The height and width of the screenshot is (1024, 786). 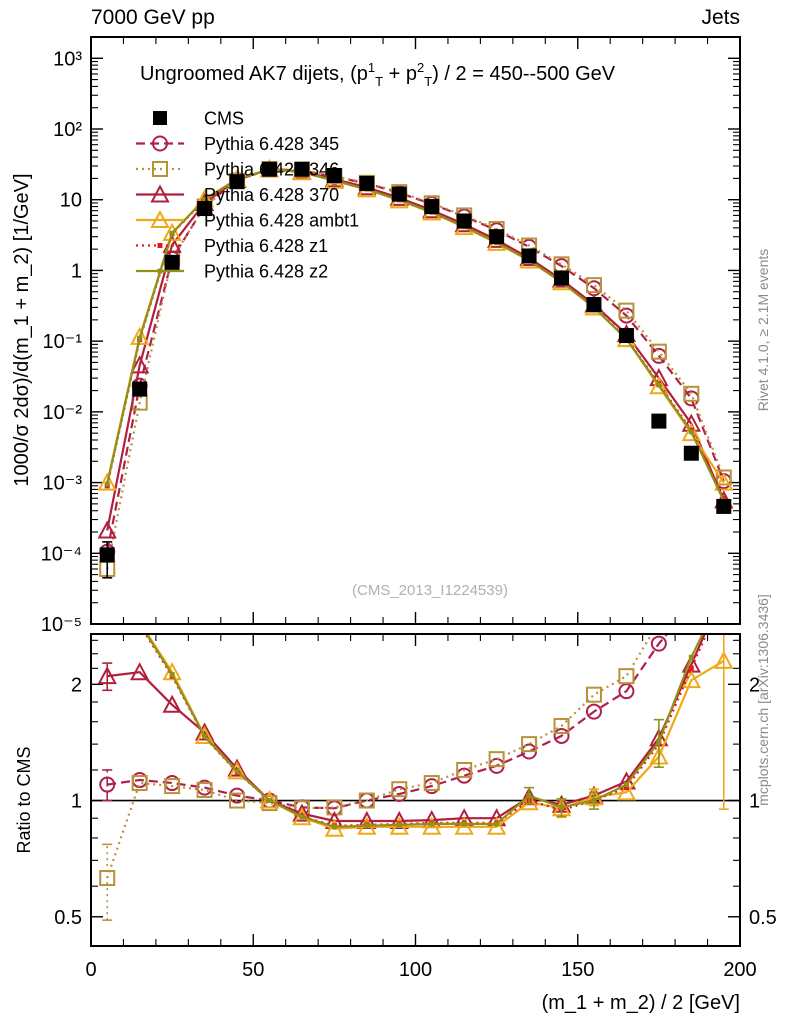 I want to click on y-axis-label-ratio: Ratio to CMS, so click(x=24, y=799).